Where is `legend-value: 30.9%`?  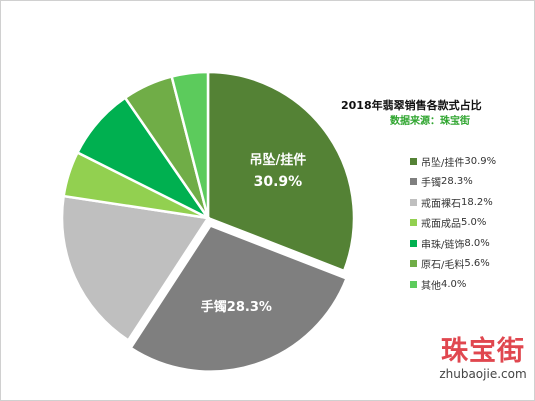 legend-value: 30.9% is located at coordinates (480, 161).